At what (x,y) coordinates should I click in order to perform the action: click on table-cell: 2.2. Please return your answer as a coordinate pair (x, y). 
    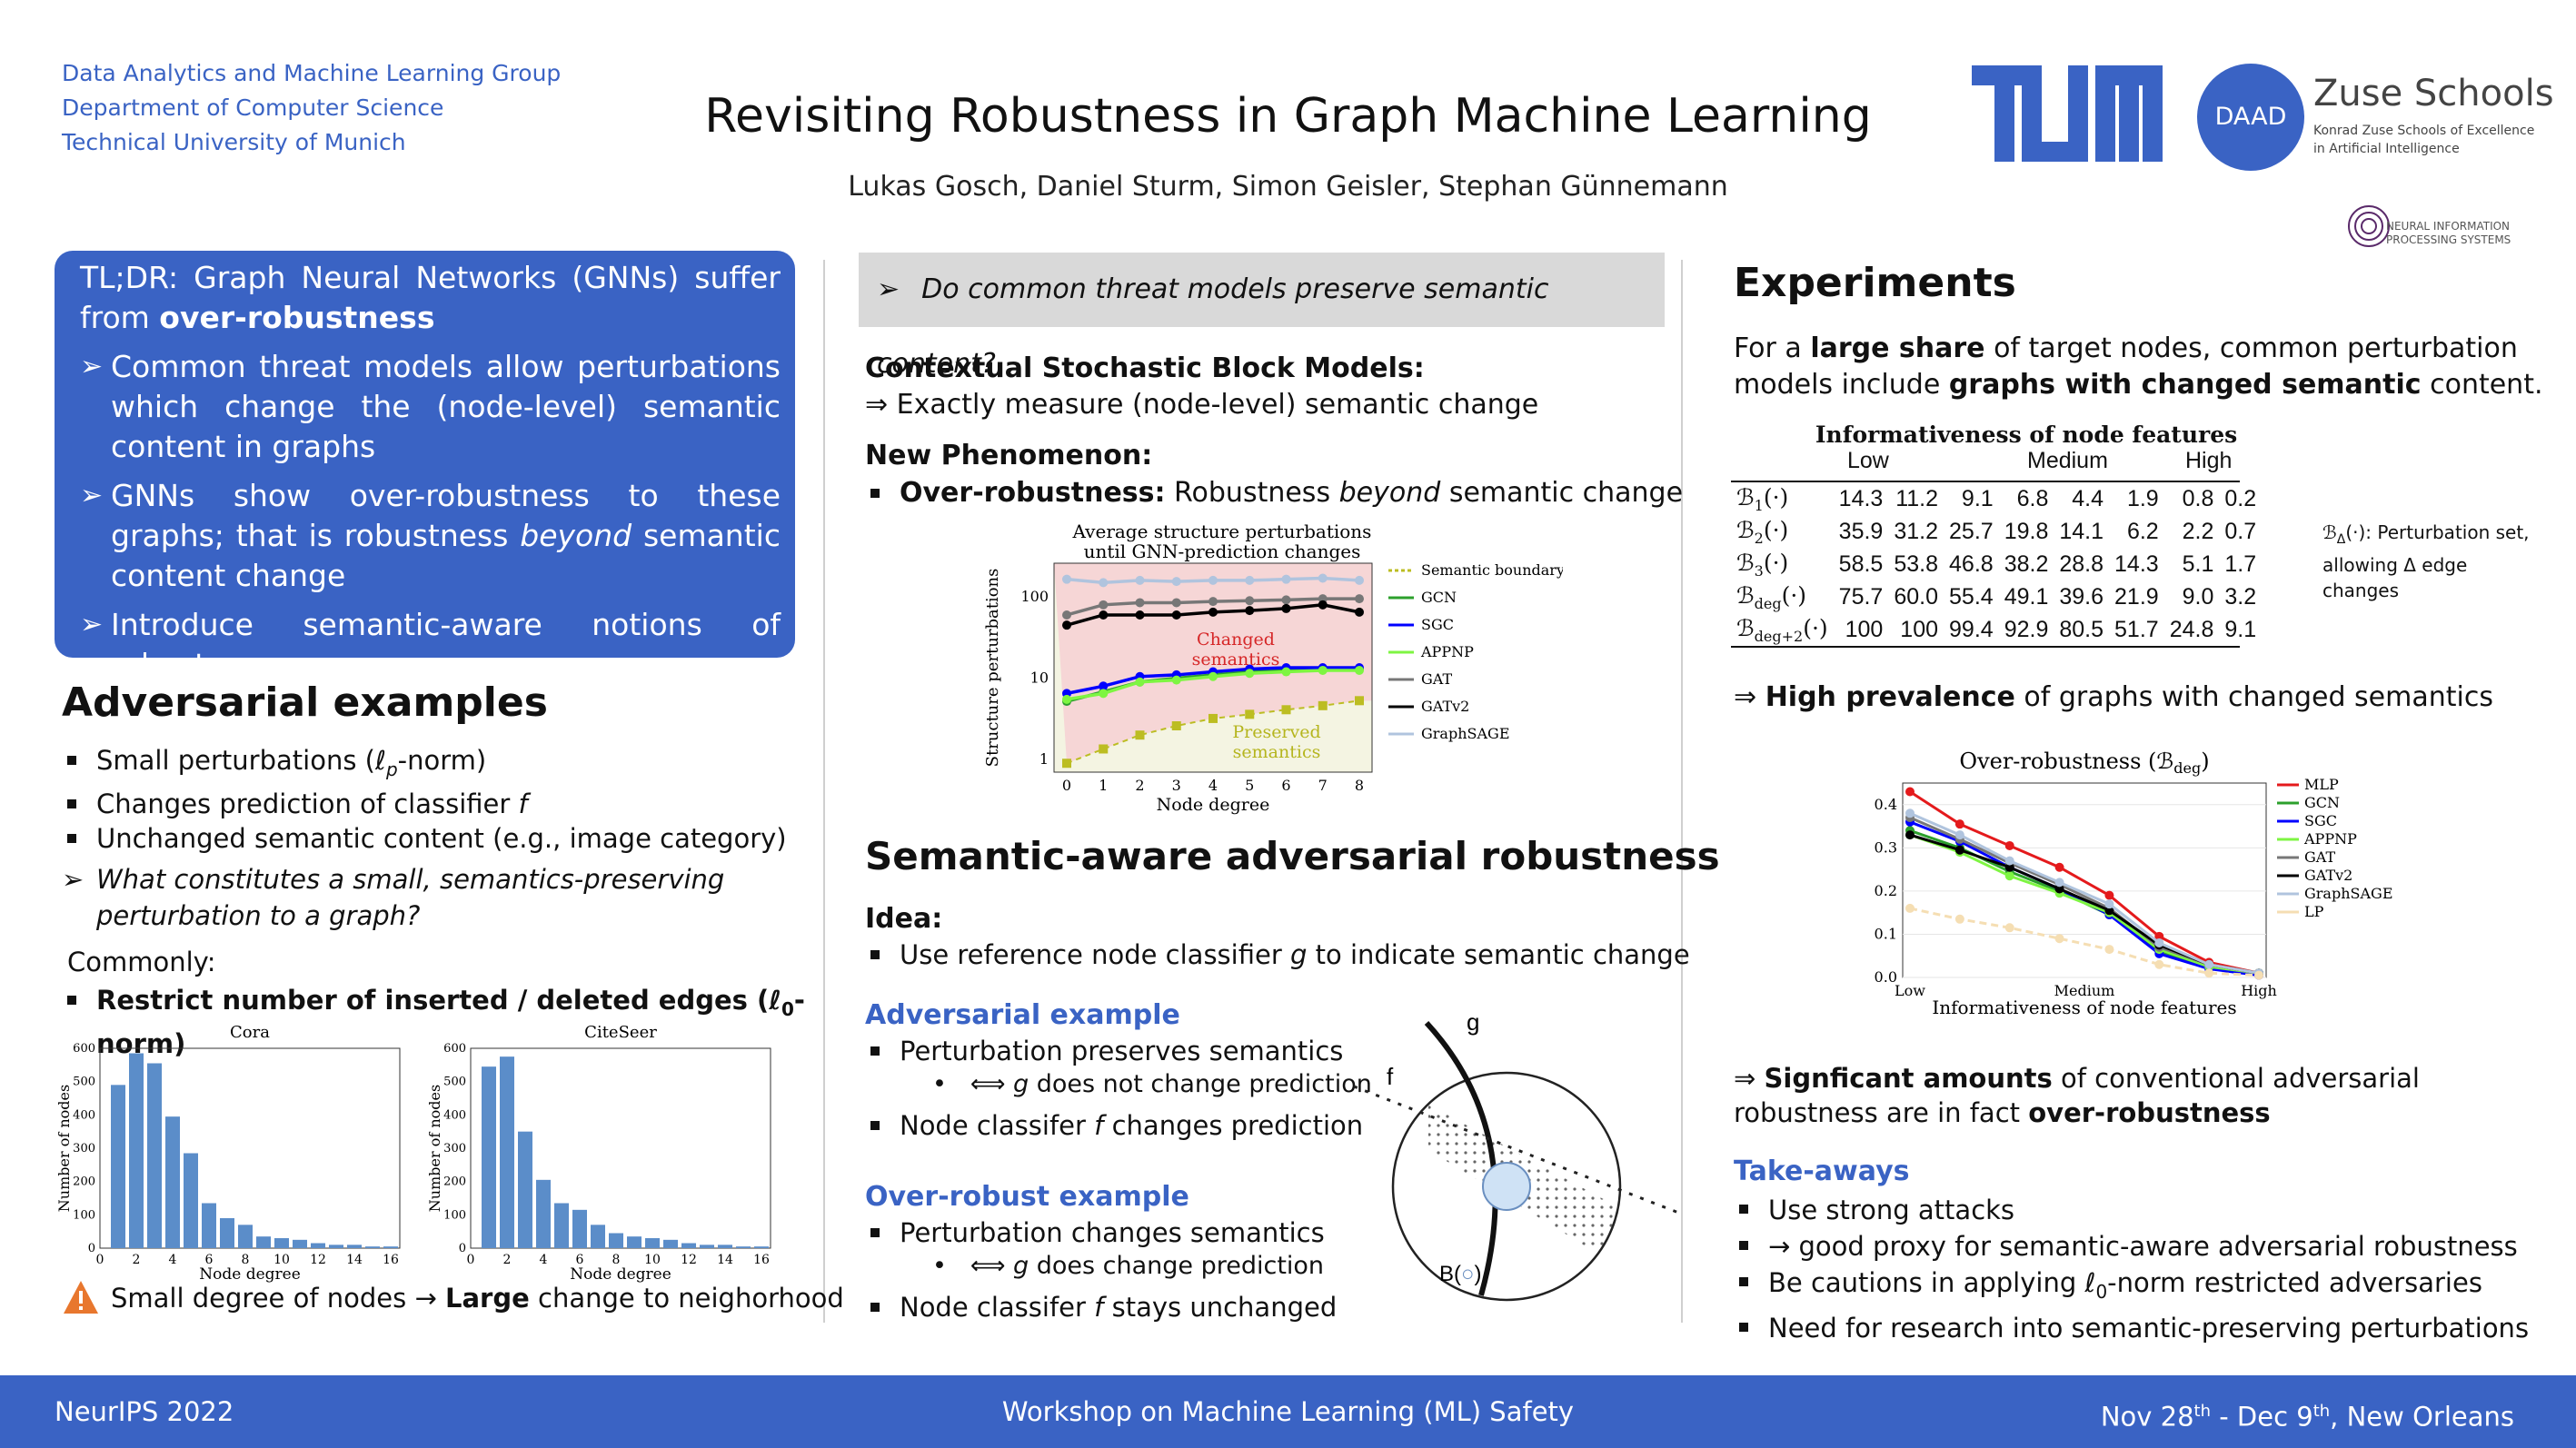
    Looking at the image, I should click on (2198, 531).